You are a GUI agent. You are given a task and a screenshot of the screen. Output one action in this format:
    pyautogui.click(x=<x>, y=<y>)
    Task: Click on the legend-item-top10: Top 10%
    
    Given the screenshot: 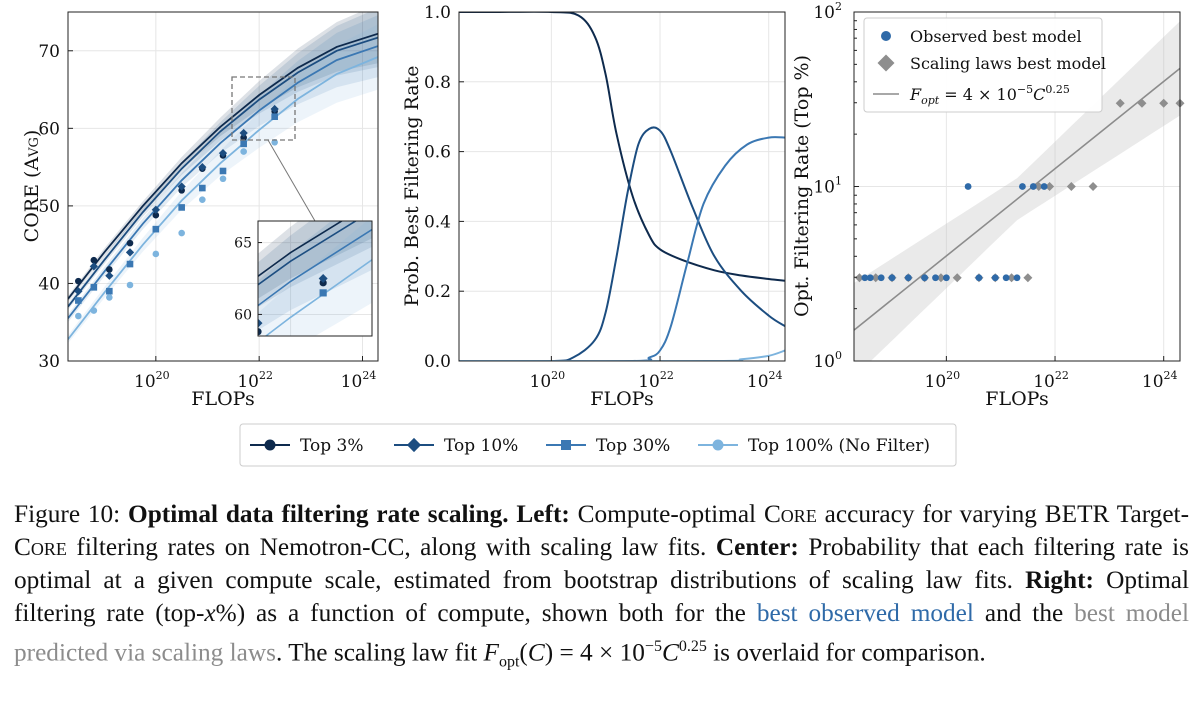 What is the action you would take?
    pyautogui.click(x=456, y=446)
    